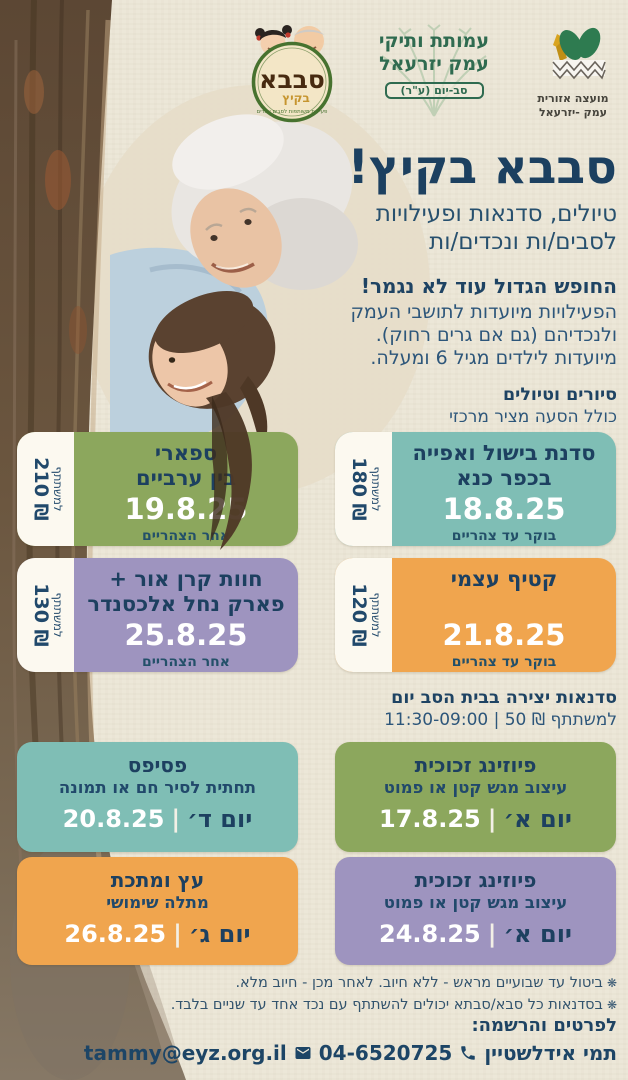 Image resolution: width=628 pixels, height=1080 pixels. I want to click on workshop-date: 17.8.25, so click(430, 819).